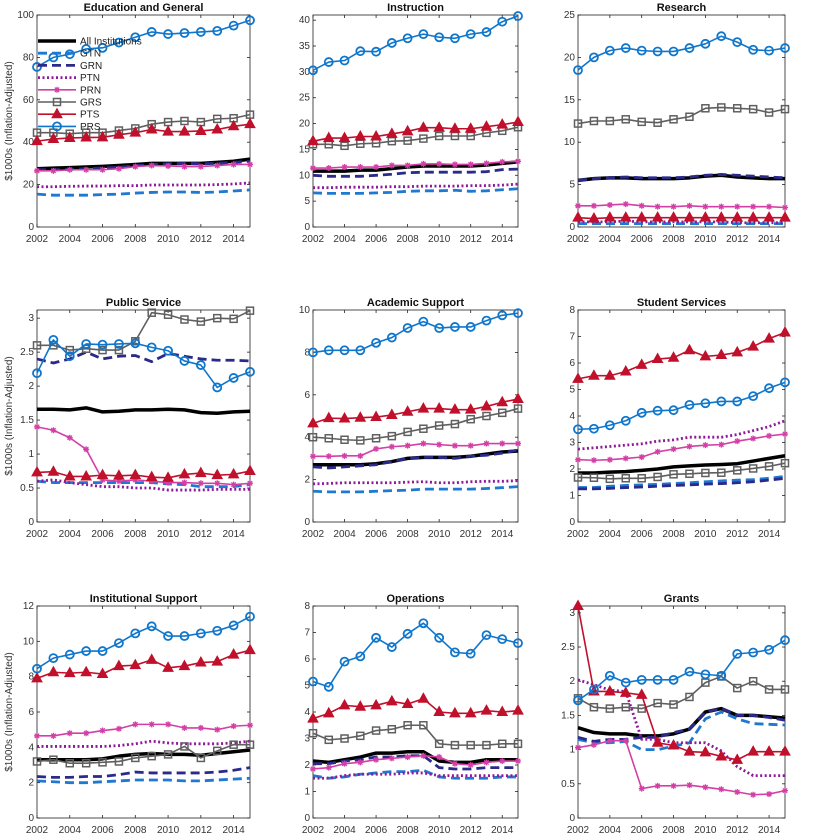 This screenshot has width=817, height=838. Describe the element at coordinates (90, 115) in the screenshot. I see `legend-label: PTS` at that location.